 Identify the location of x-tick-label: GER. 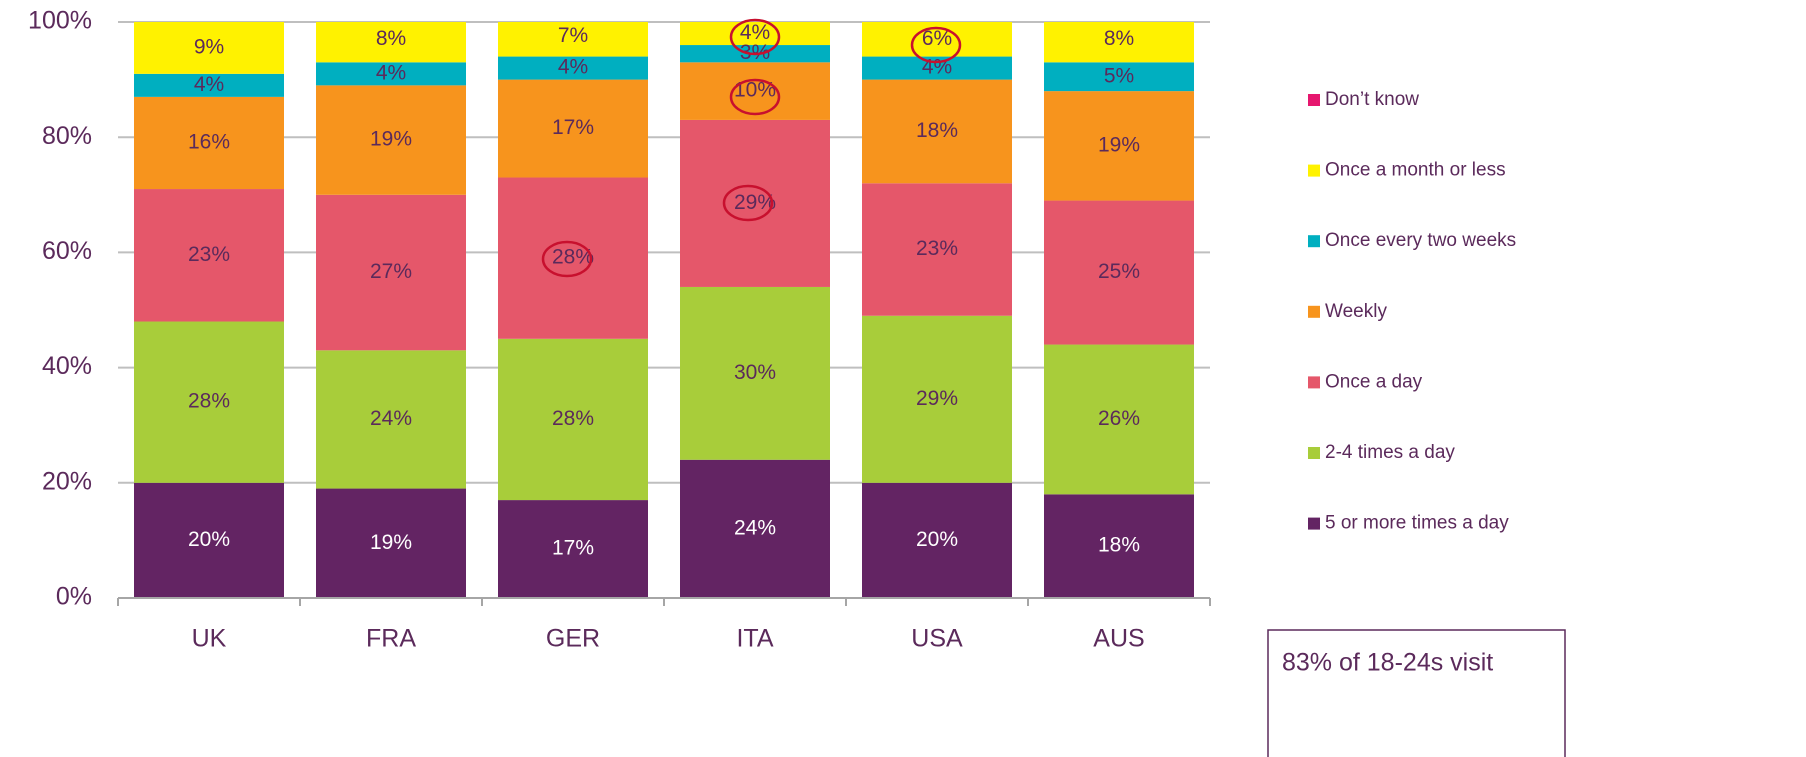
(573, 639).